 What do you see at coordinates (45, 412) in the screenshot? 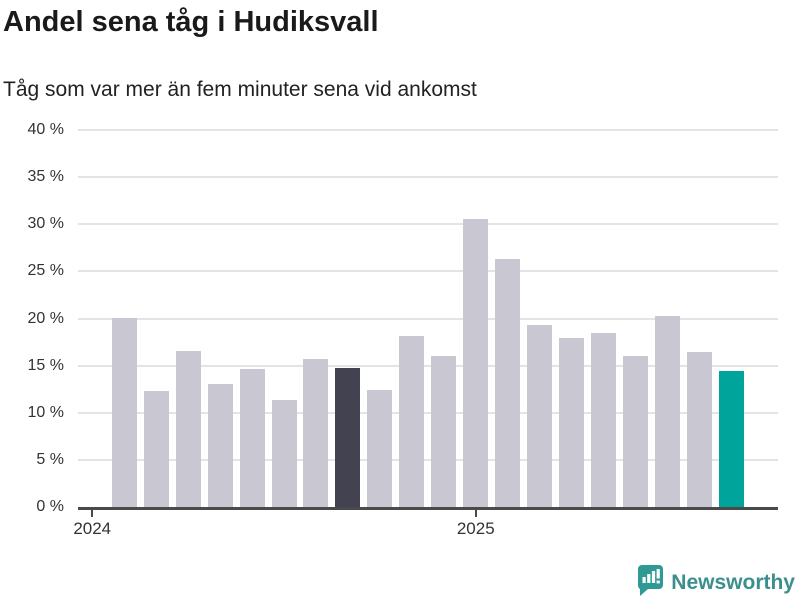
I see `y-tick-label: 10 %` at bounding box center [45, 412].